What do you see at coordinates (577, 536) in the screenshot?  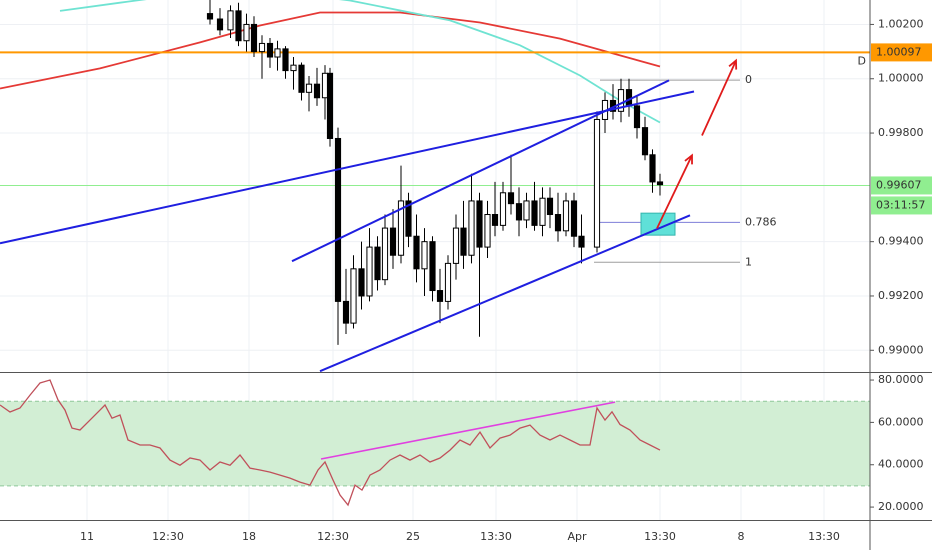 I see `x-tick-label: Apr` at bounding box center [577, 536].